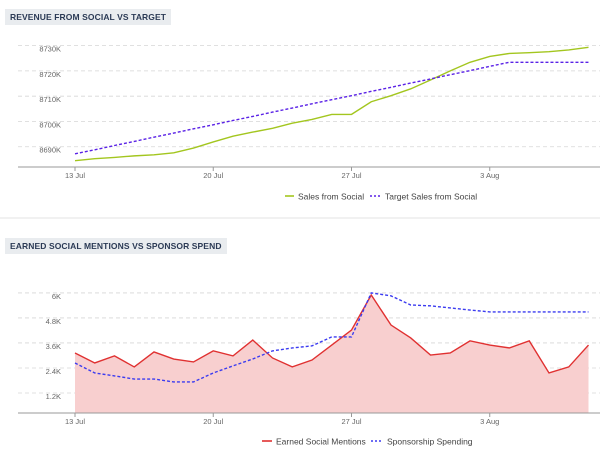  What do you see at coordinates (50, 99) in the screenshot?
I see `y-tick-label: 8710K` at bounding box center [50, 99].